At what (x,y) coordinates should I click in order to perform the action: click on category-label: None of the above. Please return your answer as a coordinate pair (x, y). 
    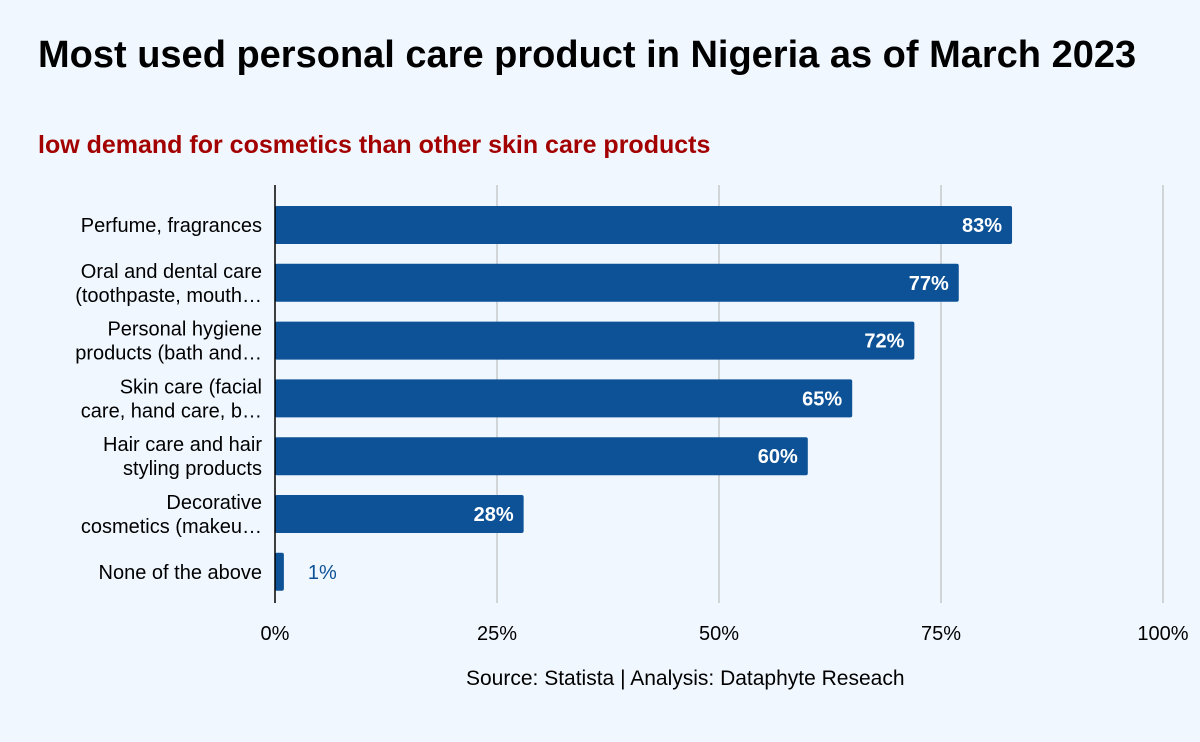
    Looking at the image, I should click on (180, 573).